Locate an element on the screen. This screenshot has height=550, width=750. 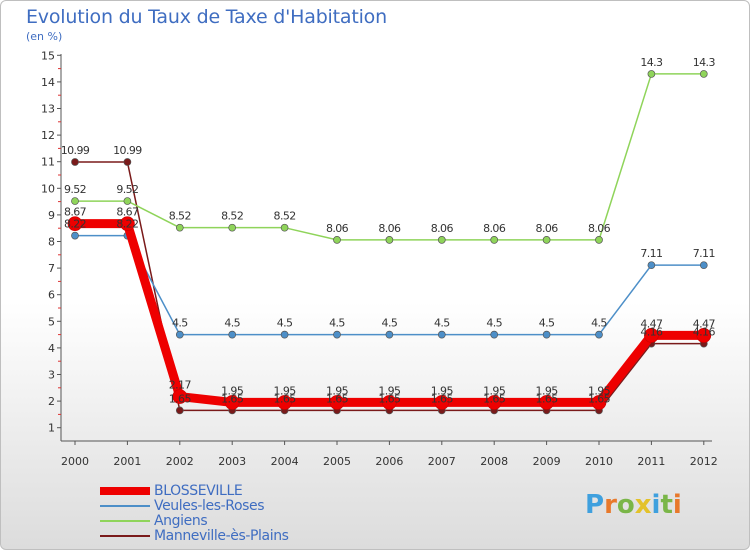
x-tick-label: 2006 is located at coordinates (389, 461).